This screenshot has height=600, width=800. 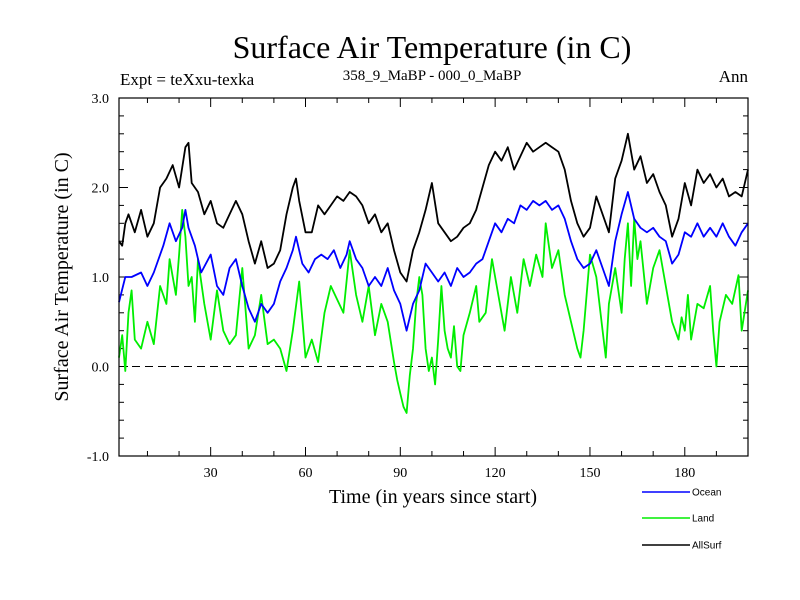 What do you see at coordinates (707, 546) in the screenshot?
I see `legend-label-allsurf: AllSurf` at bounding box center [707, 546].